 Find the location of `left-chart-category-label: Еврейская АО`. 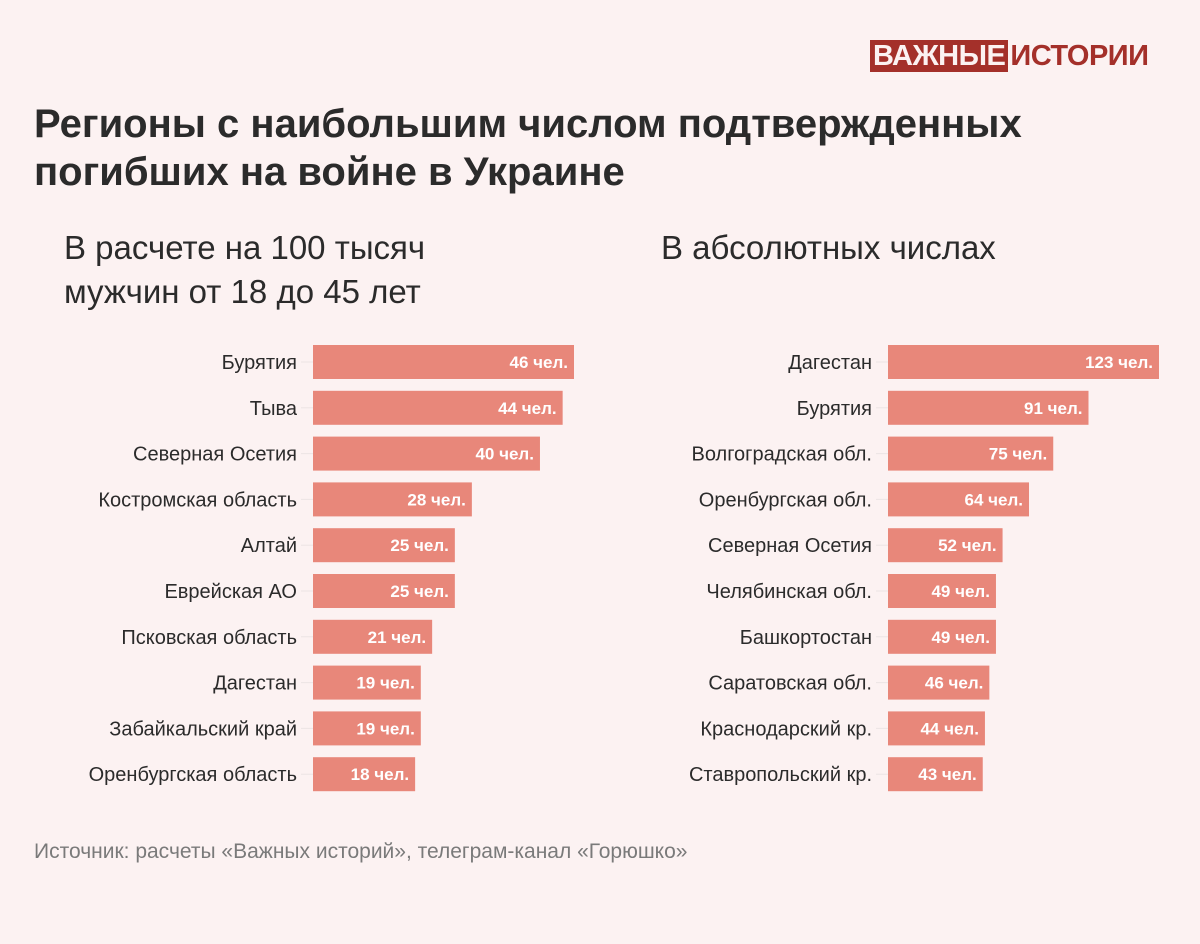

left-chart-category-label: Еврейская АО is located at coordinates (230, 592).